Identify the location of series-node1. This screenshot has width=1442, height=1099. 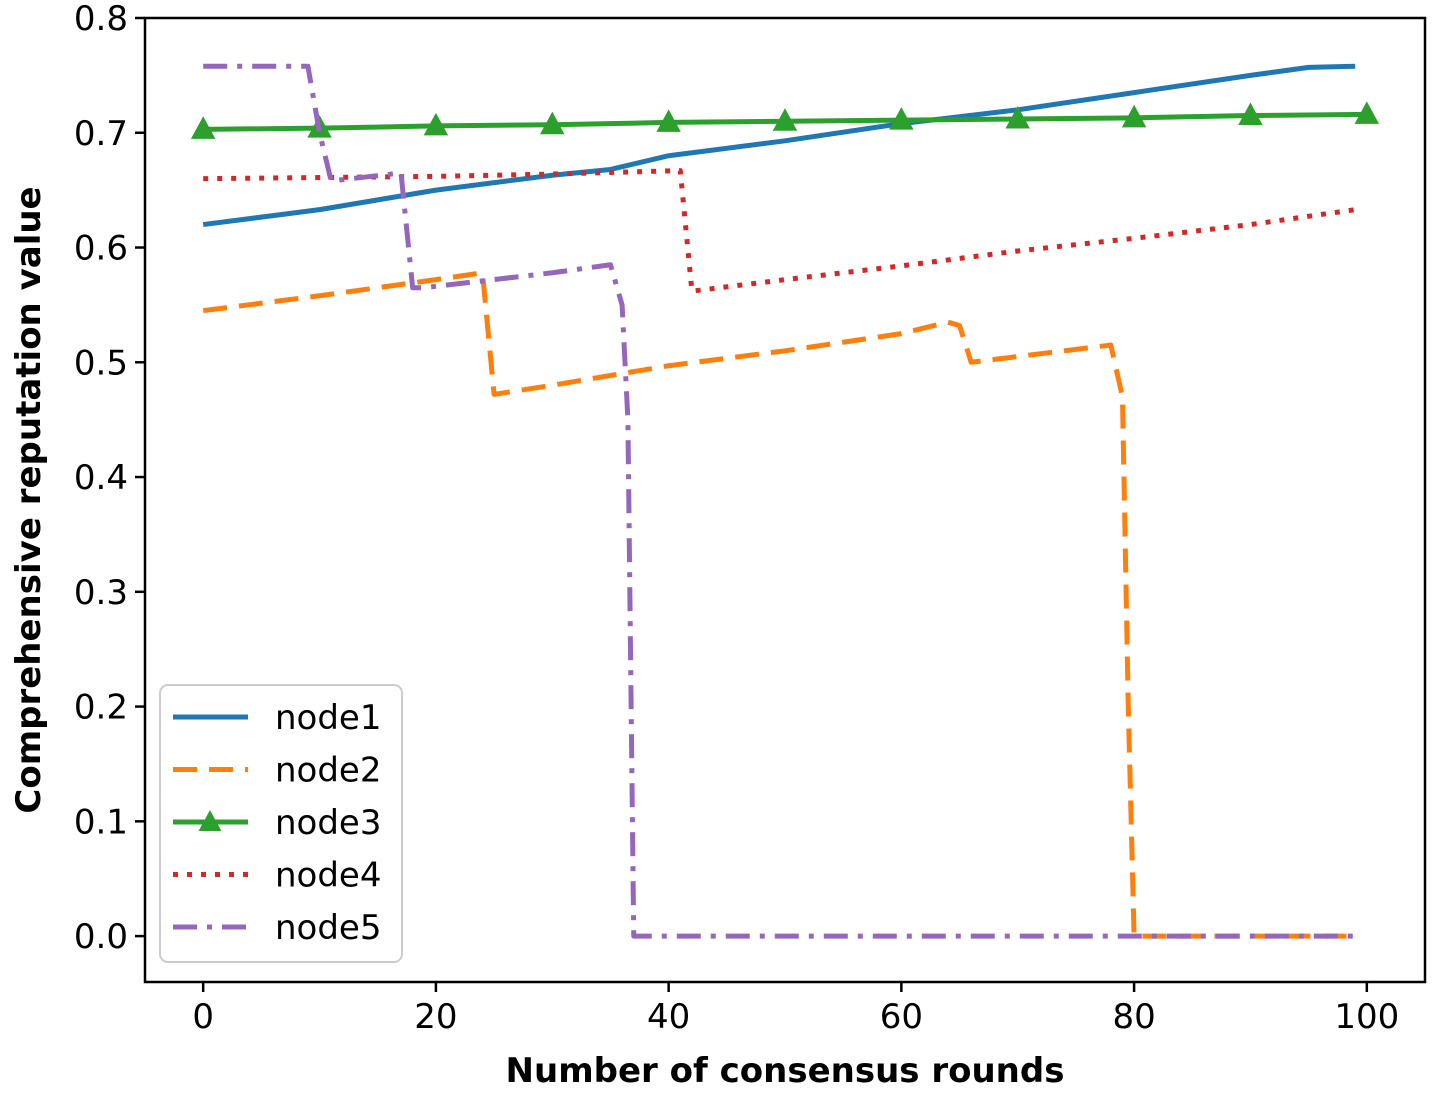
(779, 145).